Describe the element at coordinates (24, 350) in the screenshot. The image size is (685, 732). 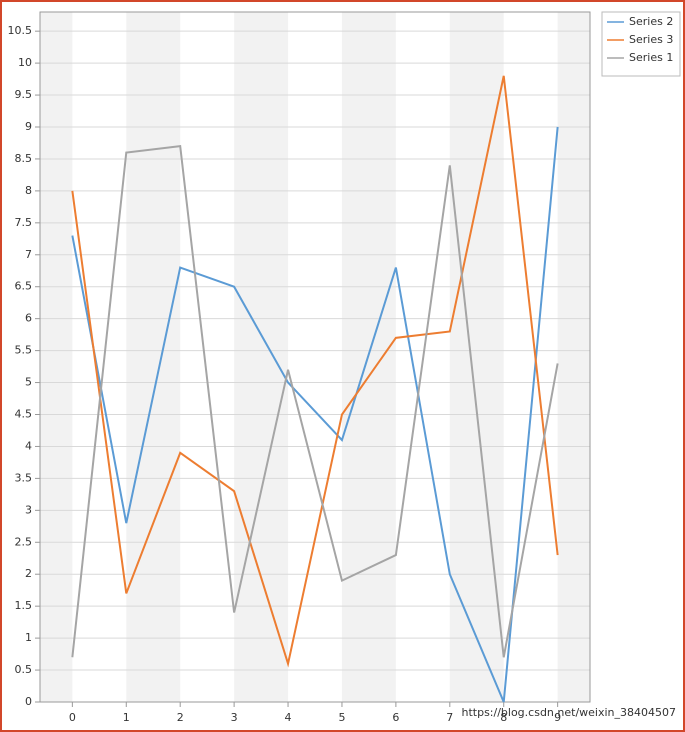
I see `y-tick-label: 5.5` at that location.